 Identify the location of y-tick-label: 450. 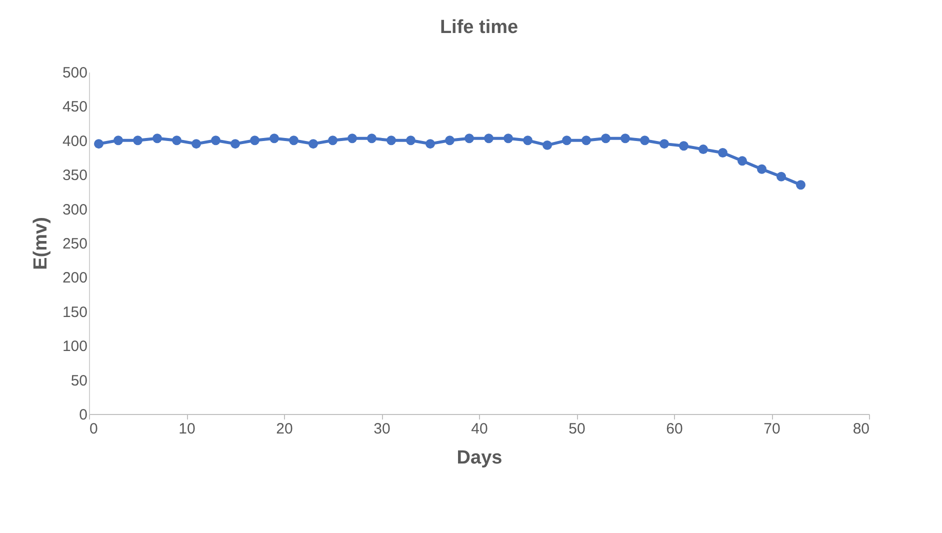
(75, 107).